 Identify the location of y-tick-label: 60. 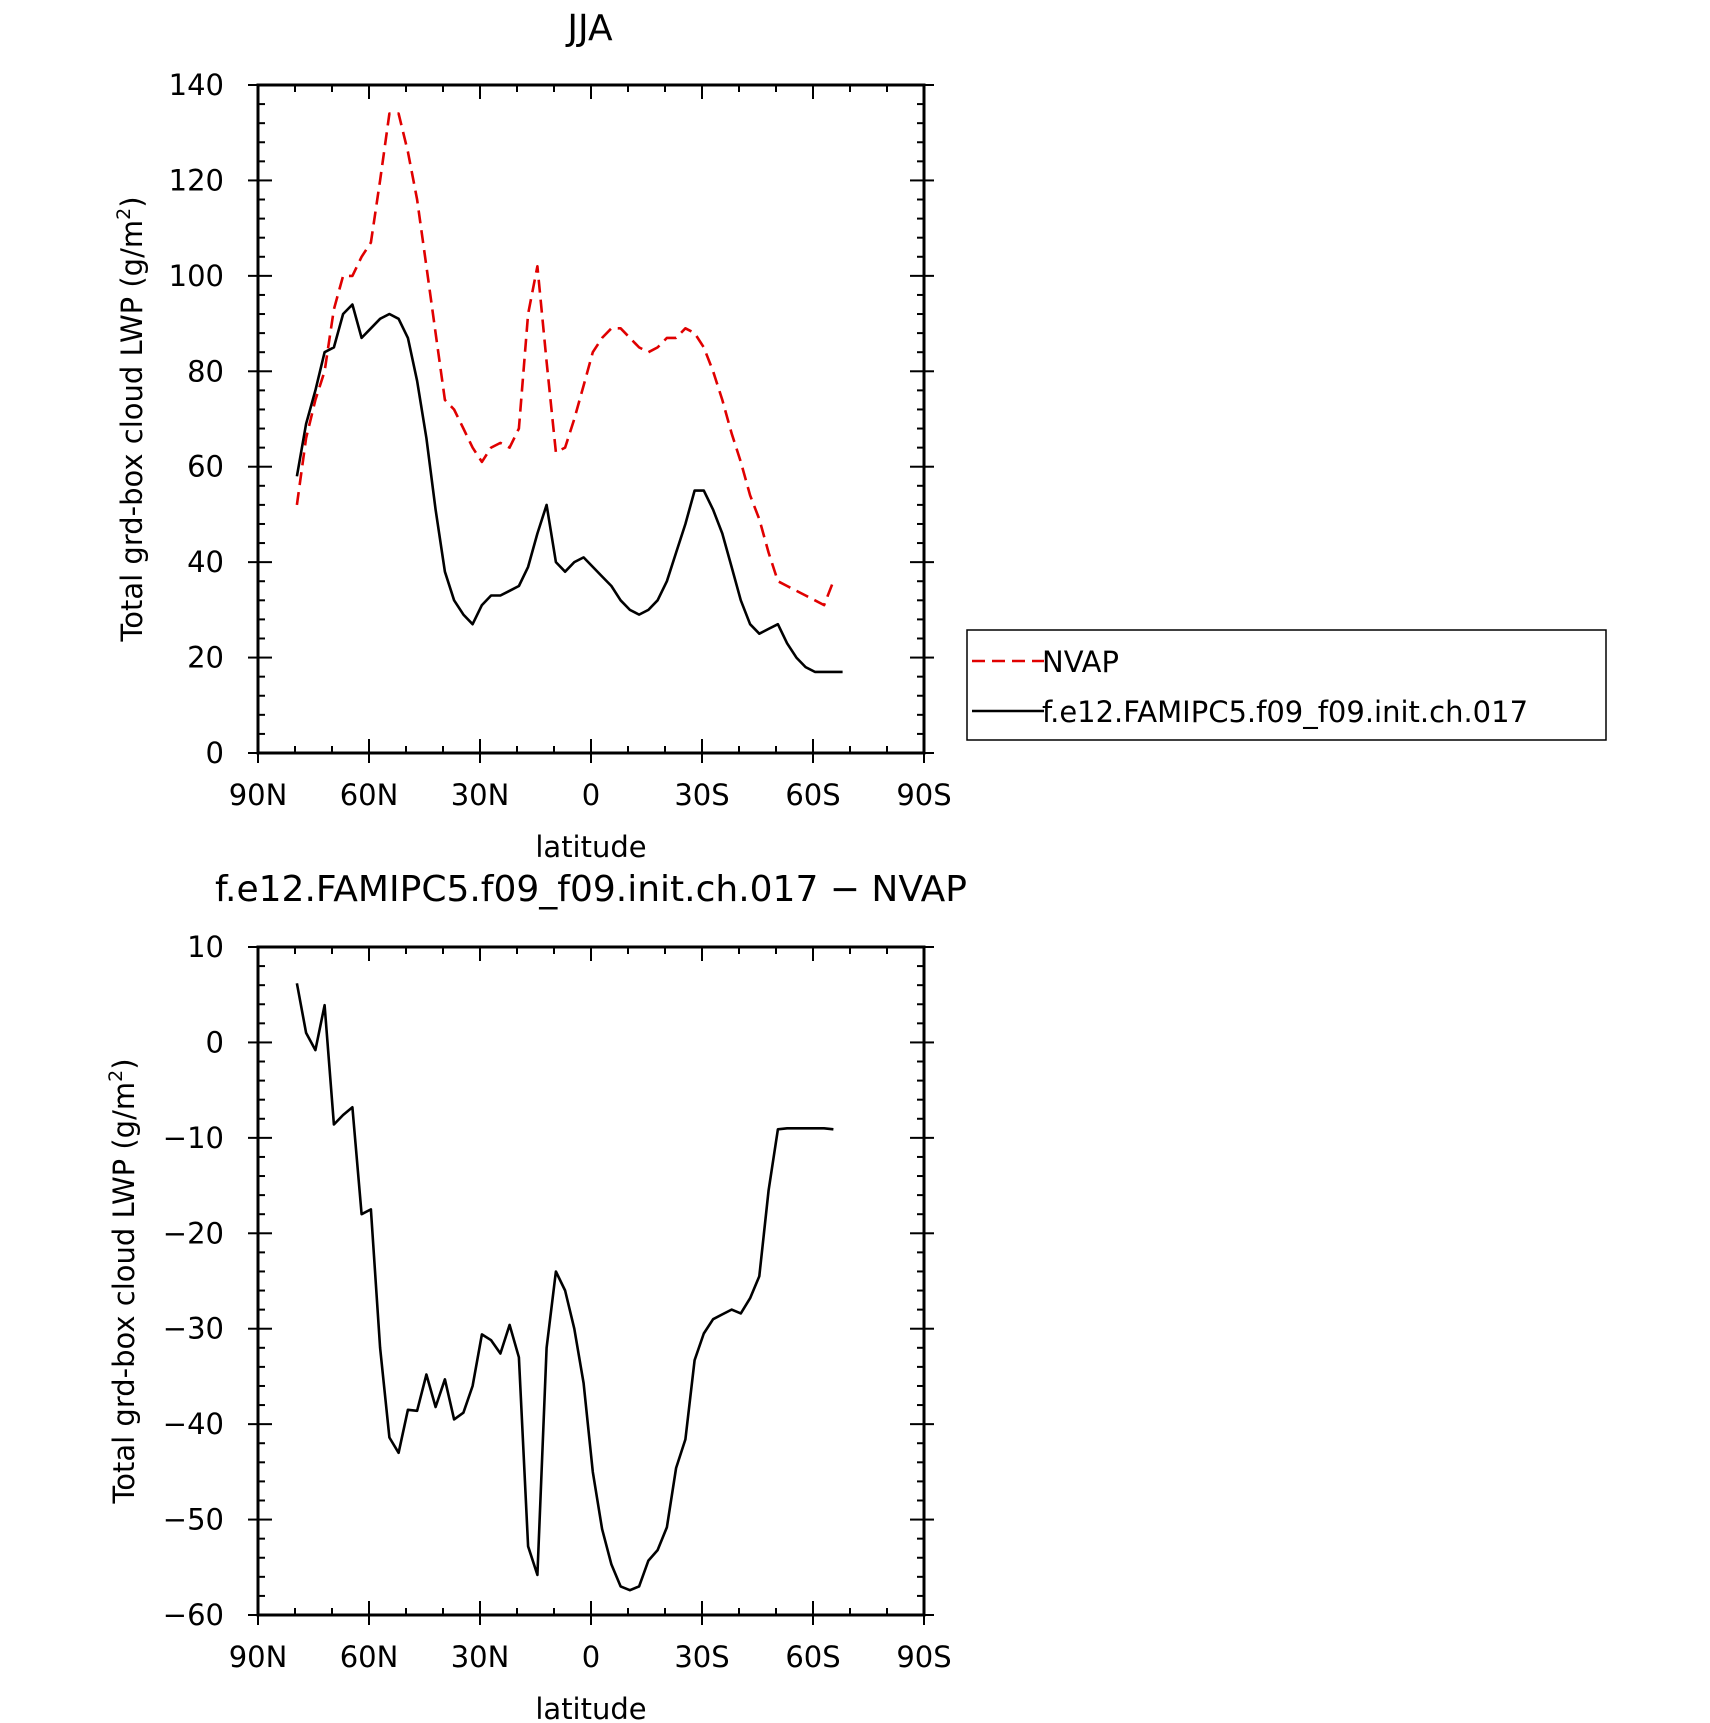
(205, 467).